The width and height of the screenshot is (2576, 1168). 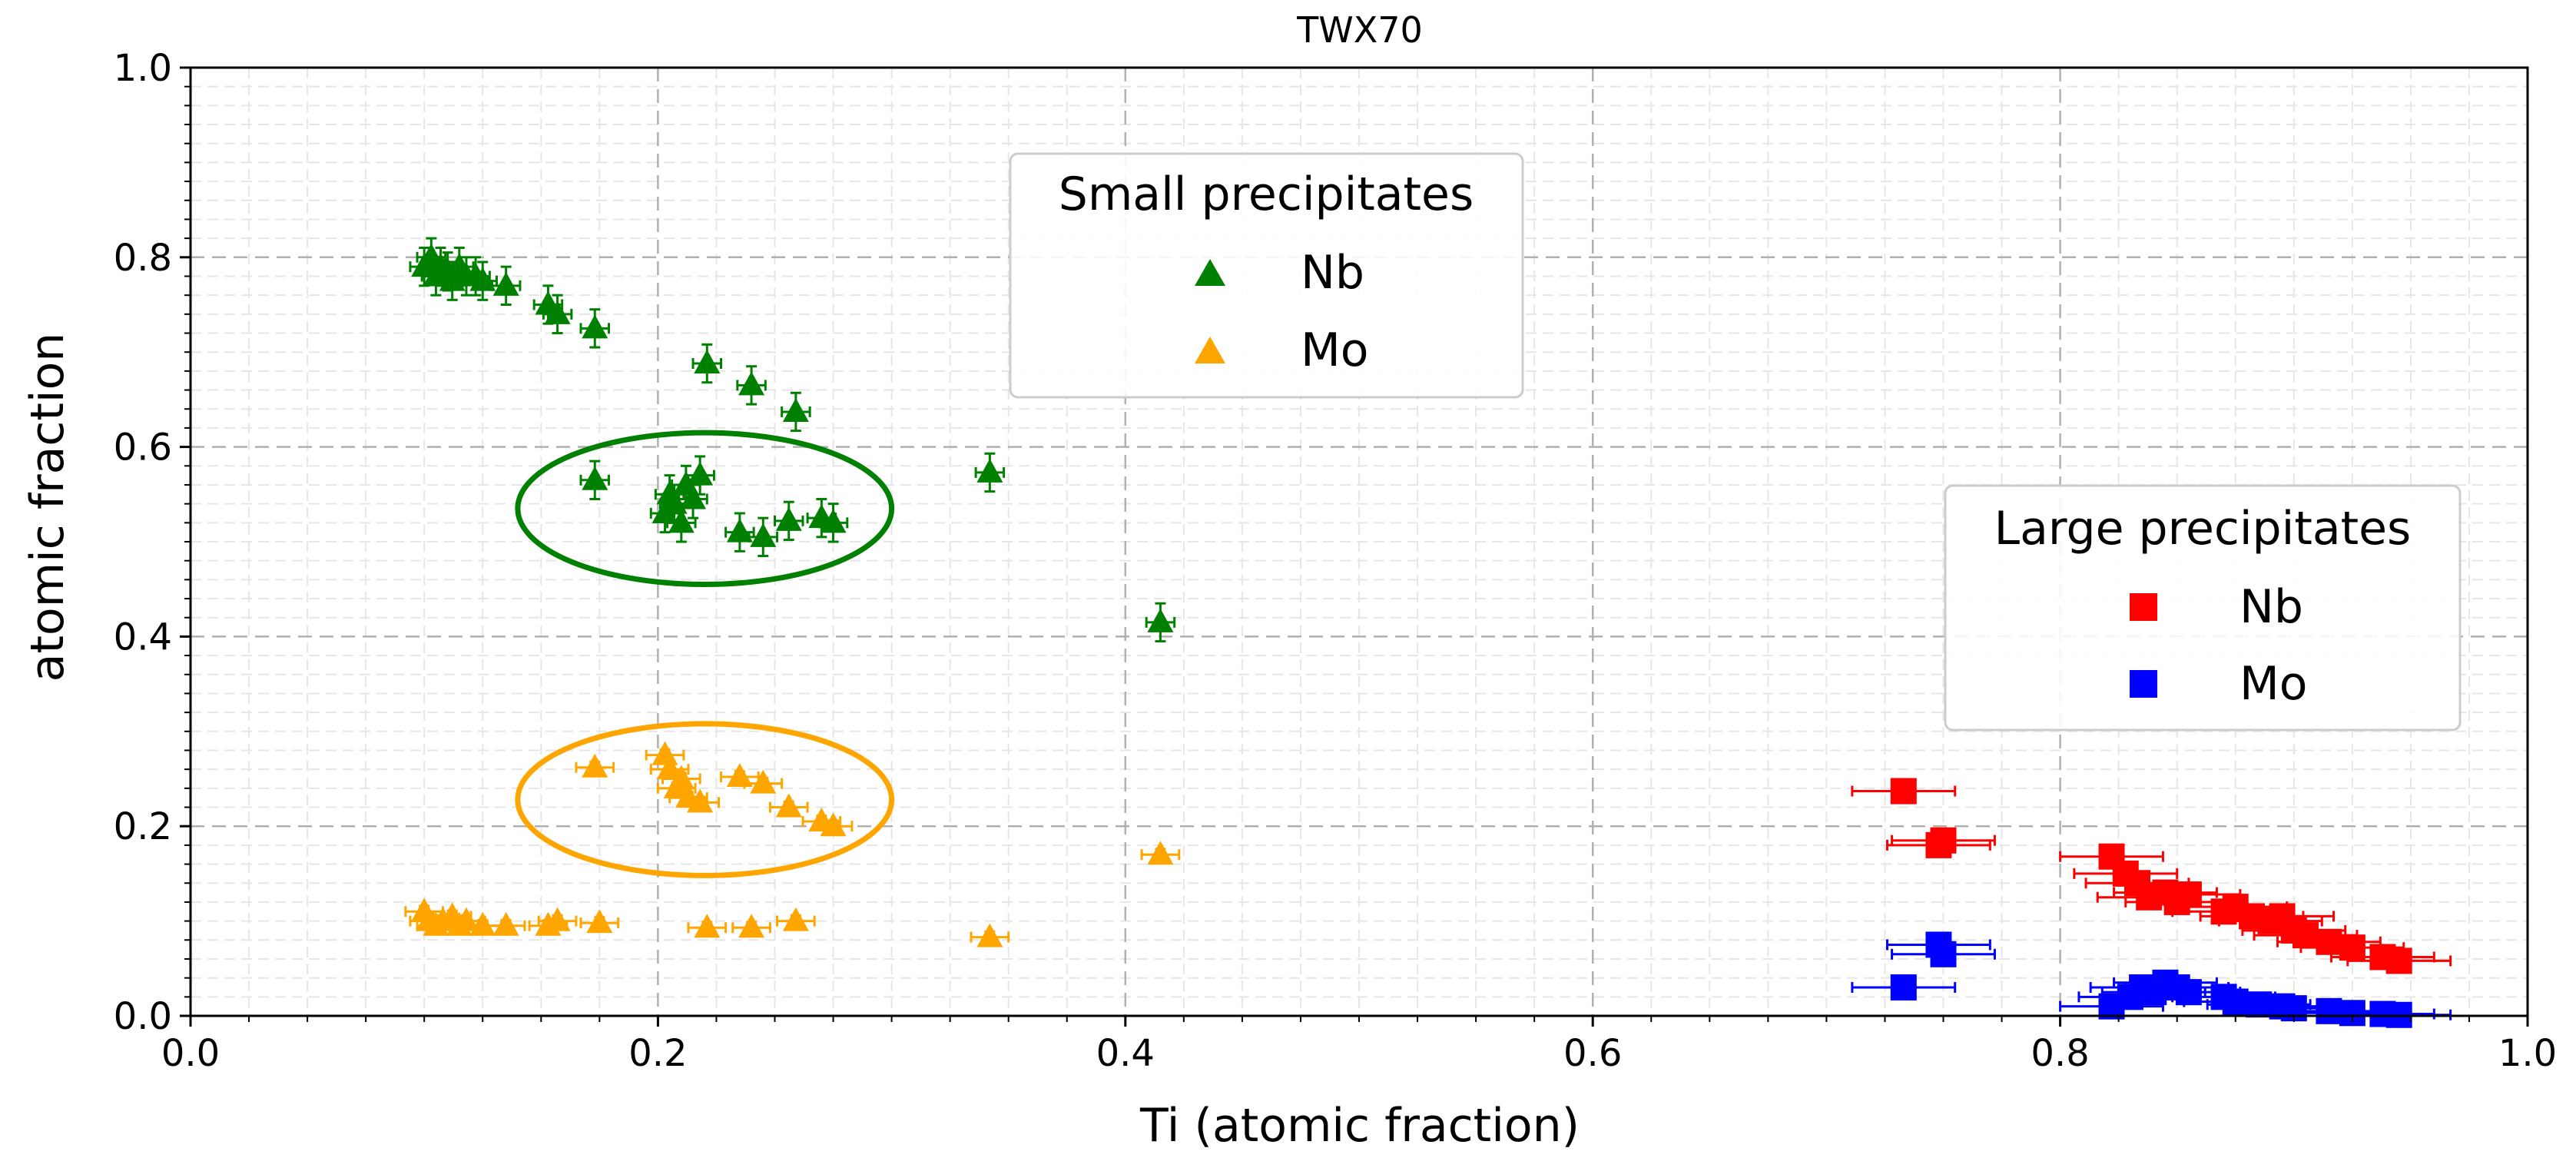 I want to click on series-small-precipitates-mo, so click(x=792, y=844).